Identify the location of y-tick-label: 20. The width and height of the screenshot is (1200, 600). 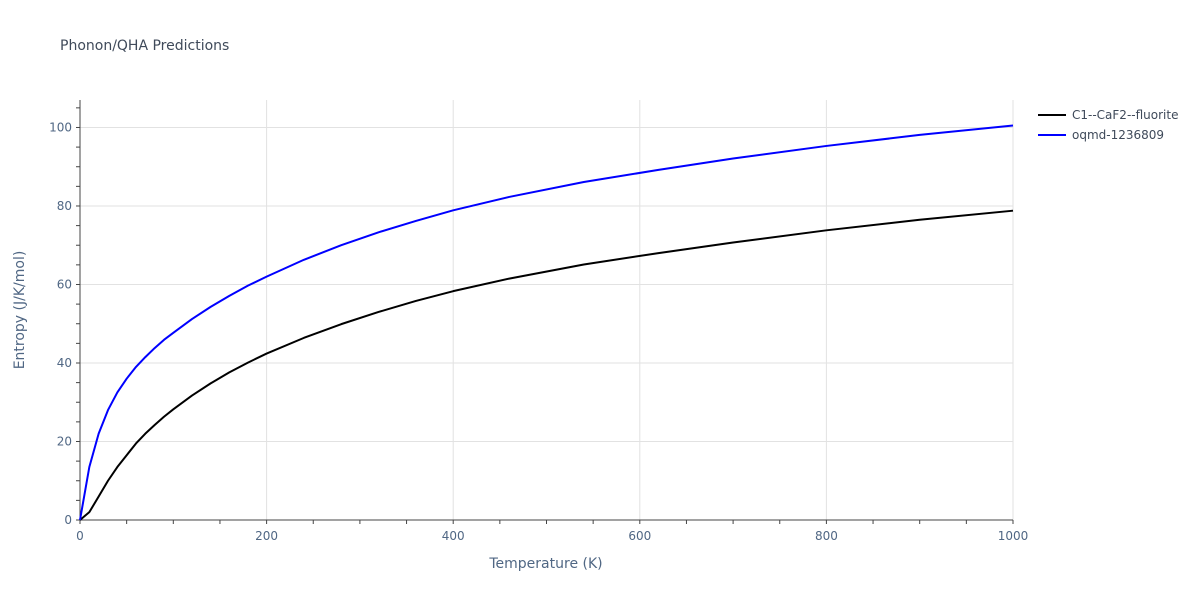
(64, 441).